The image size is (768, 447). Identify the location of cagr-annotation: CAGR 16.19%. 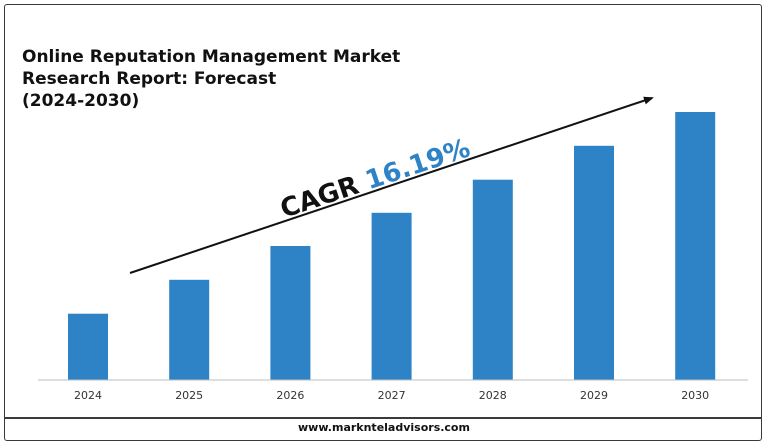
(375, 178).